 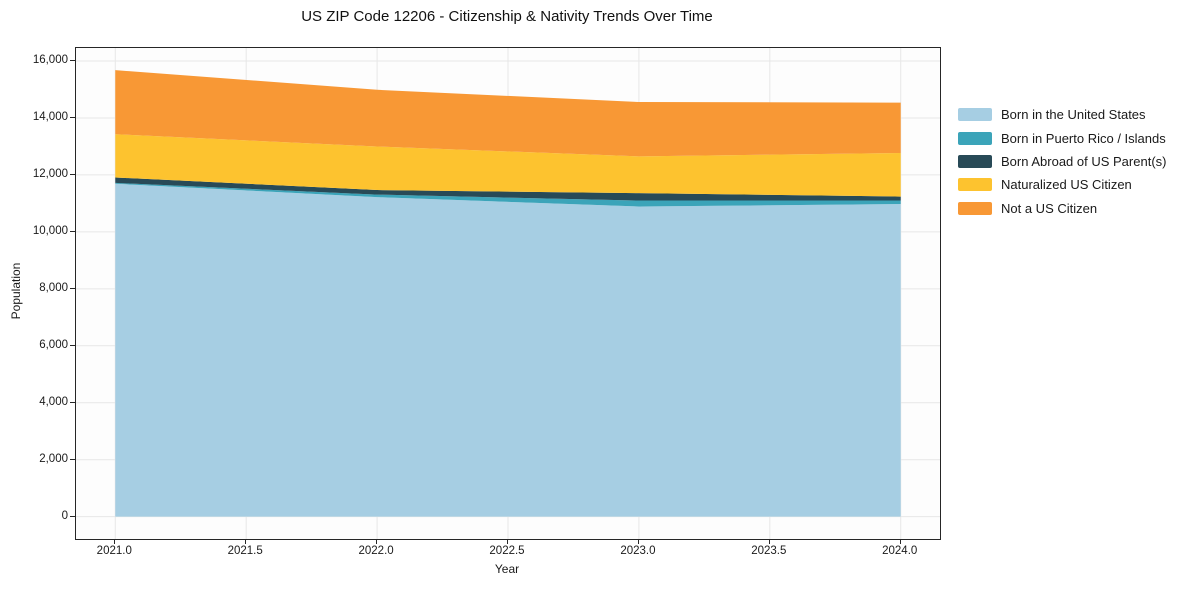 I want to click on x-tick-label: 2021.0, so click(x=114, y=551).